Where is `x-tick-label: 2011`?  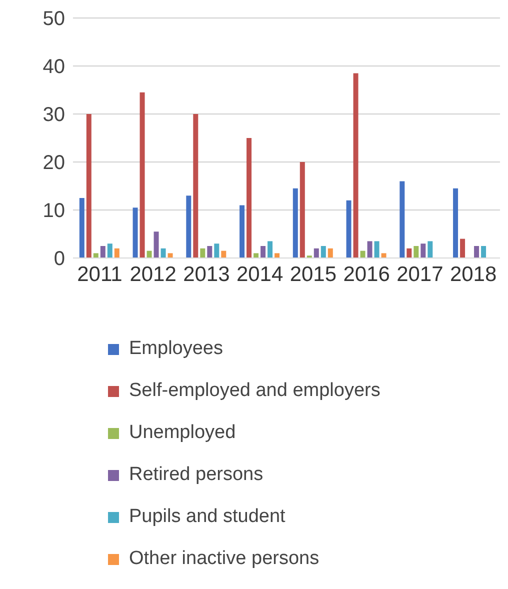 x-tick-label: 2011 is located at coordinates (99, 274).